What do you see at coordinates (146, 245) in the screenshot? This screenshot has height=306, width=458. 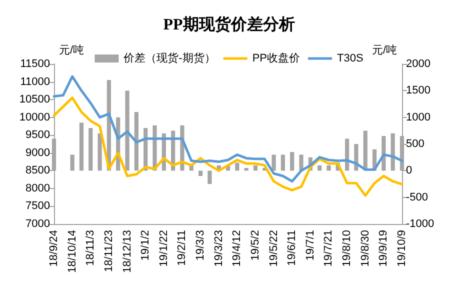 I see `x-tick-label: 19/1/2` at bounding box center [146, 245].